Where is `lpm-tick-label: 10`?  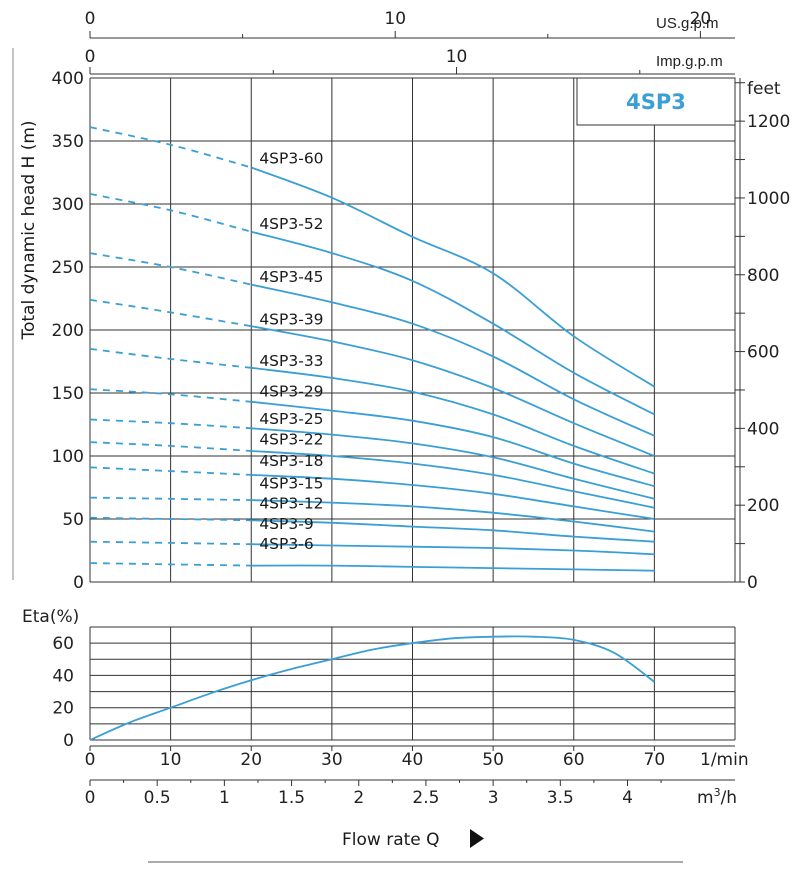 lpm-tick-label: 10 is located at coordinates (171, 760).